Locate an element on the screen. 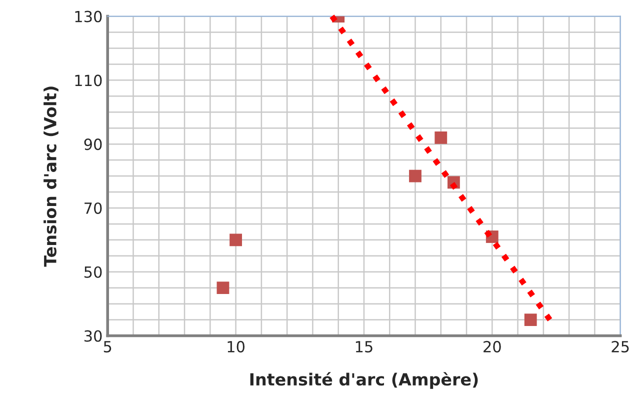 This screenshot has height=407, width=633. x-tick-label: 10 is located at coordinates (236, 346).